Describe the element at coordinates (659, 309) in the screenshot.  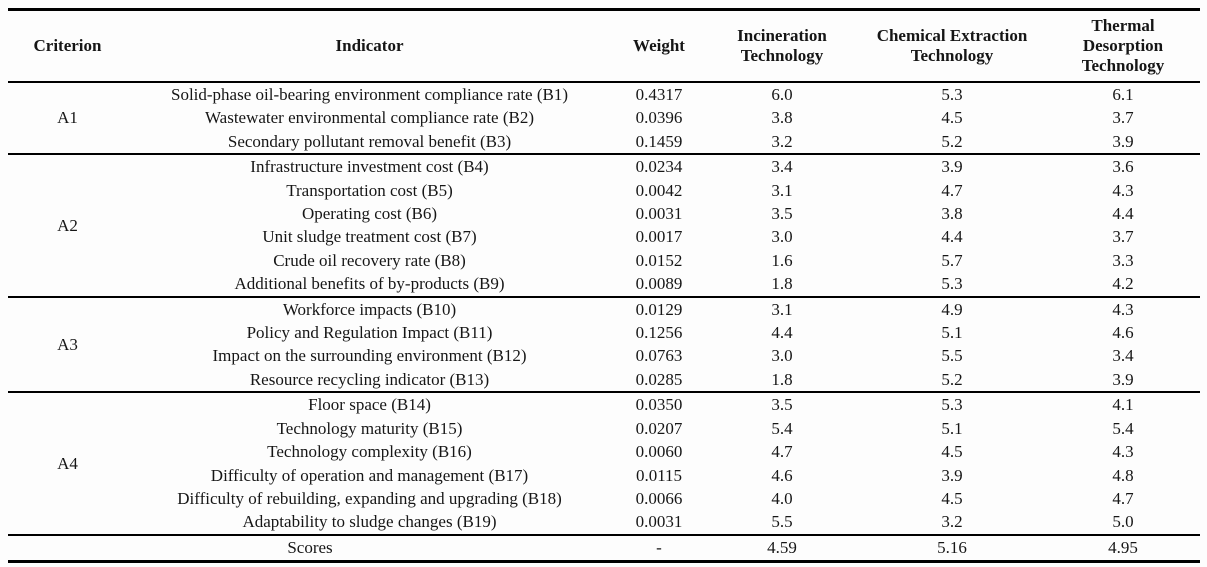
I see `weight-cell: 0.0129` at that location.